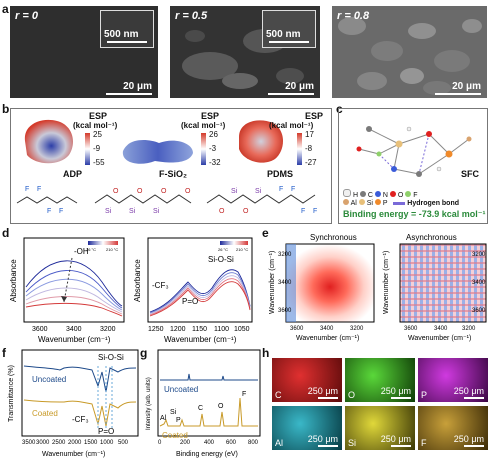  Describe the element at coordinates (80, 413) in the screenshot. I see `coated-curve` at that location.